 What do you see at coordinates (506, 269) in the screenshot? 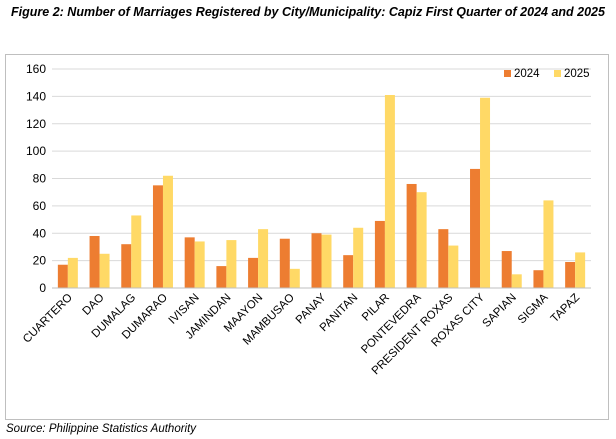
I see `bar-2024-sapian` at bounding box center [506, 269].